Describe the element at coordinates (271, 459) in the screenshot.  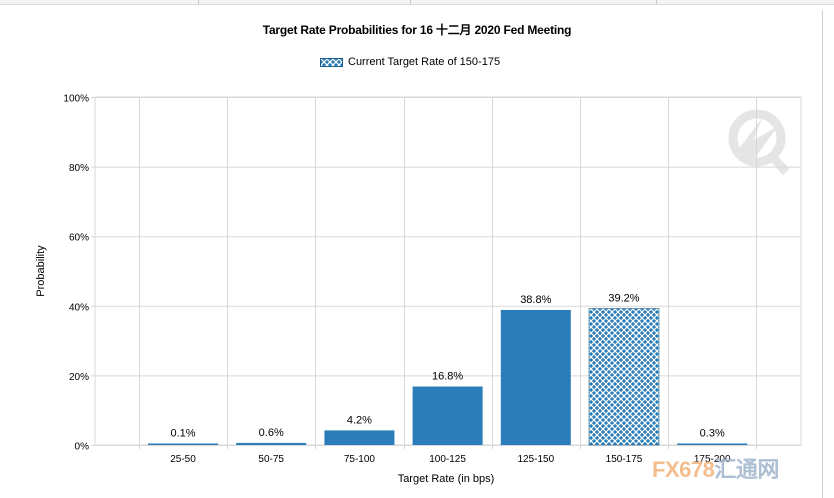
I see `x-tick-label: 50-75` at that location.